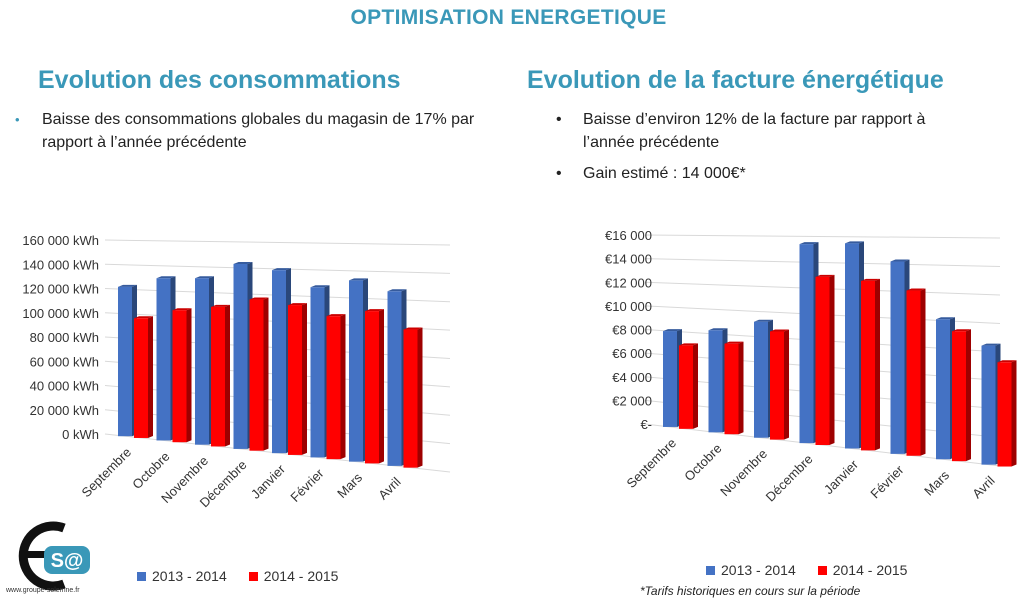  Describe the element at coordinates (60, 240) in the screenshot. I see `y-tick-label: 160 000 kWh` at that location.